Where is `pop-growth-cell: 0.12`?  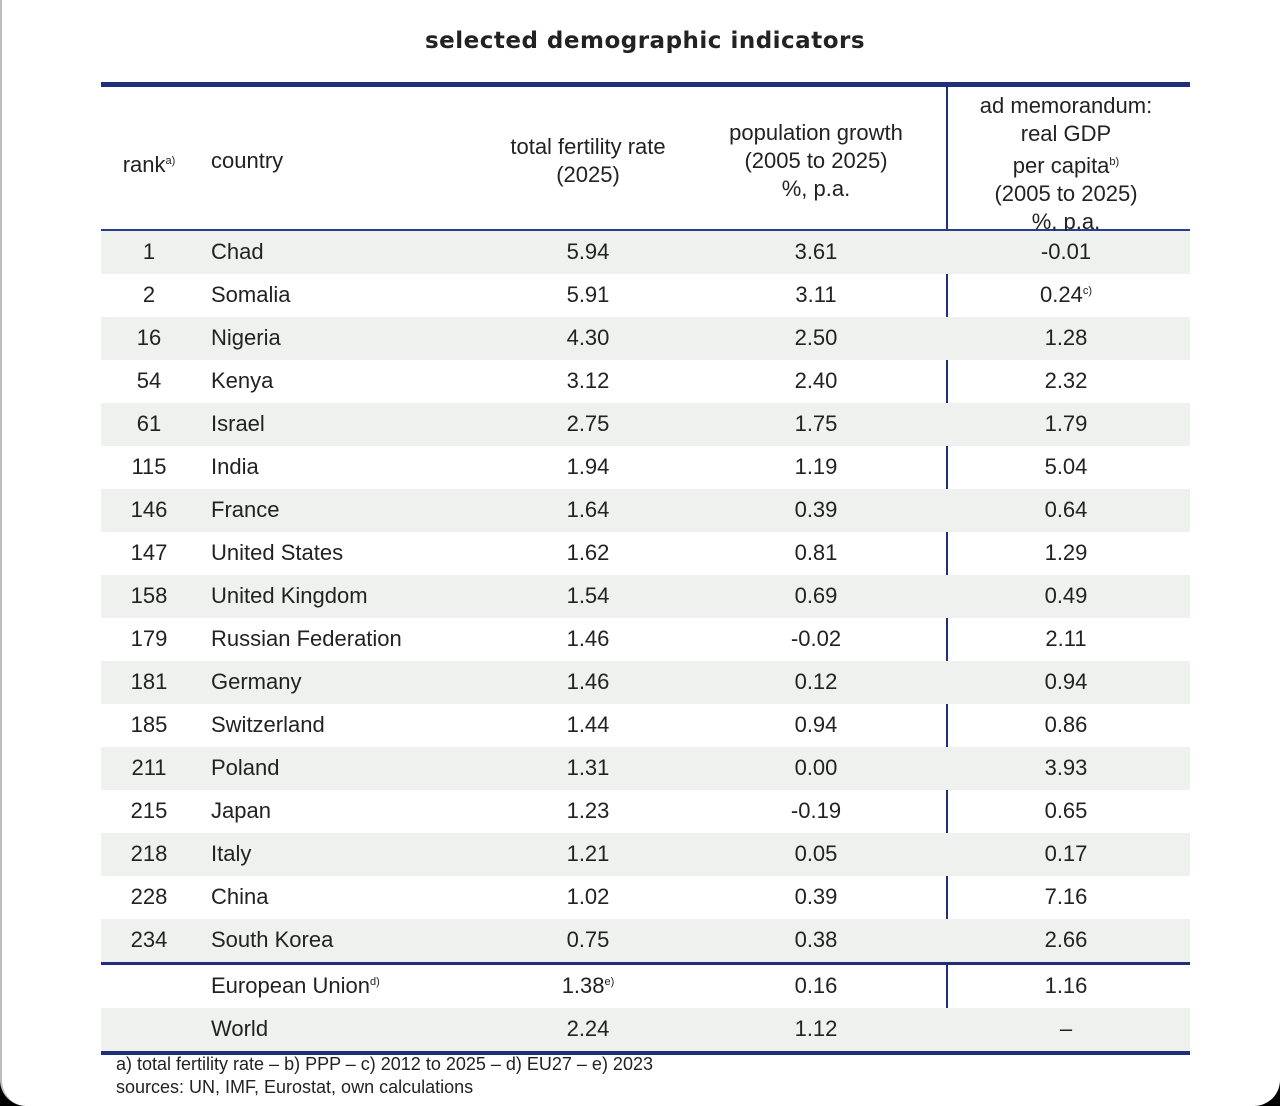
pop-growth-cell: 0.12 is located at coordinates (816, 682).